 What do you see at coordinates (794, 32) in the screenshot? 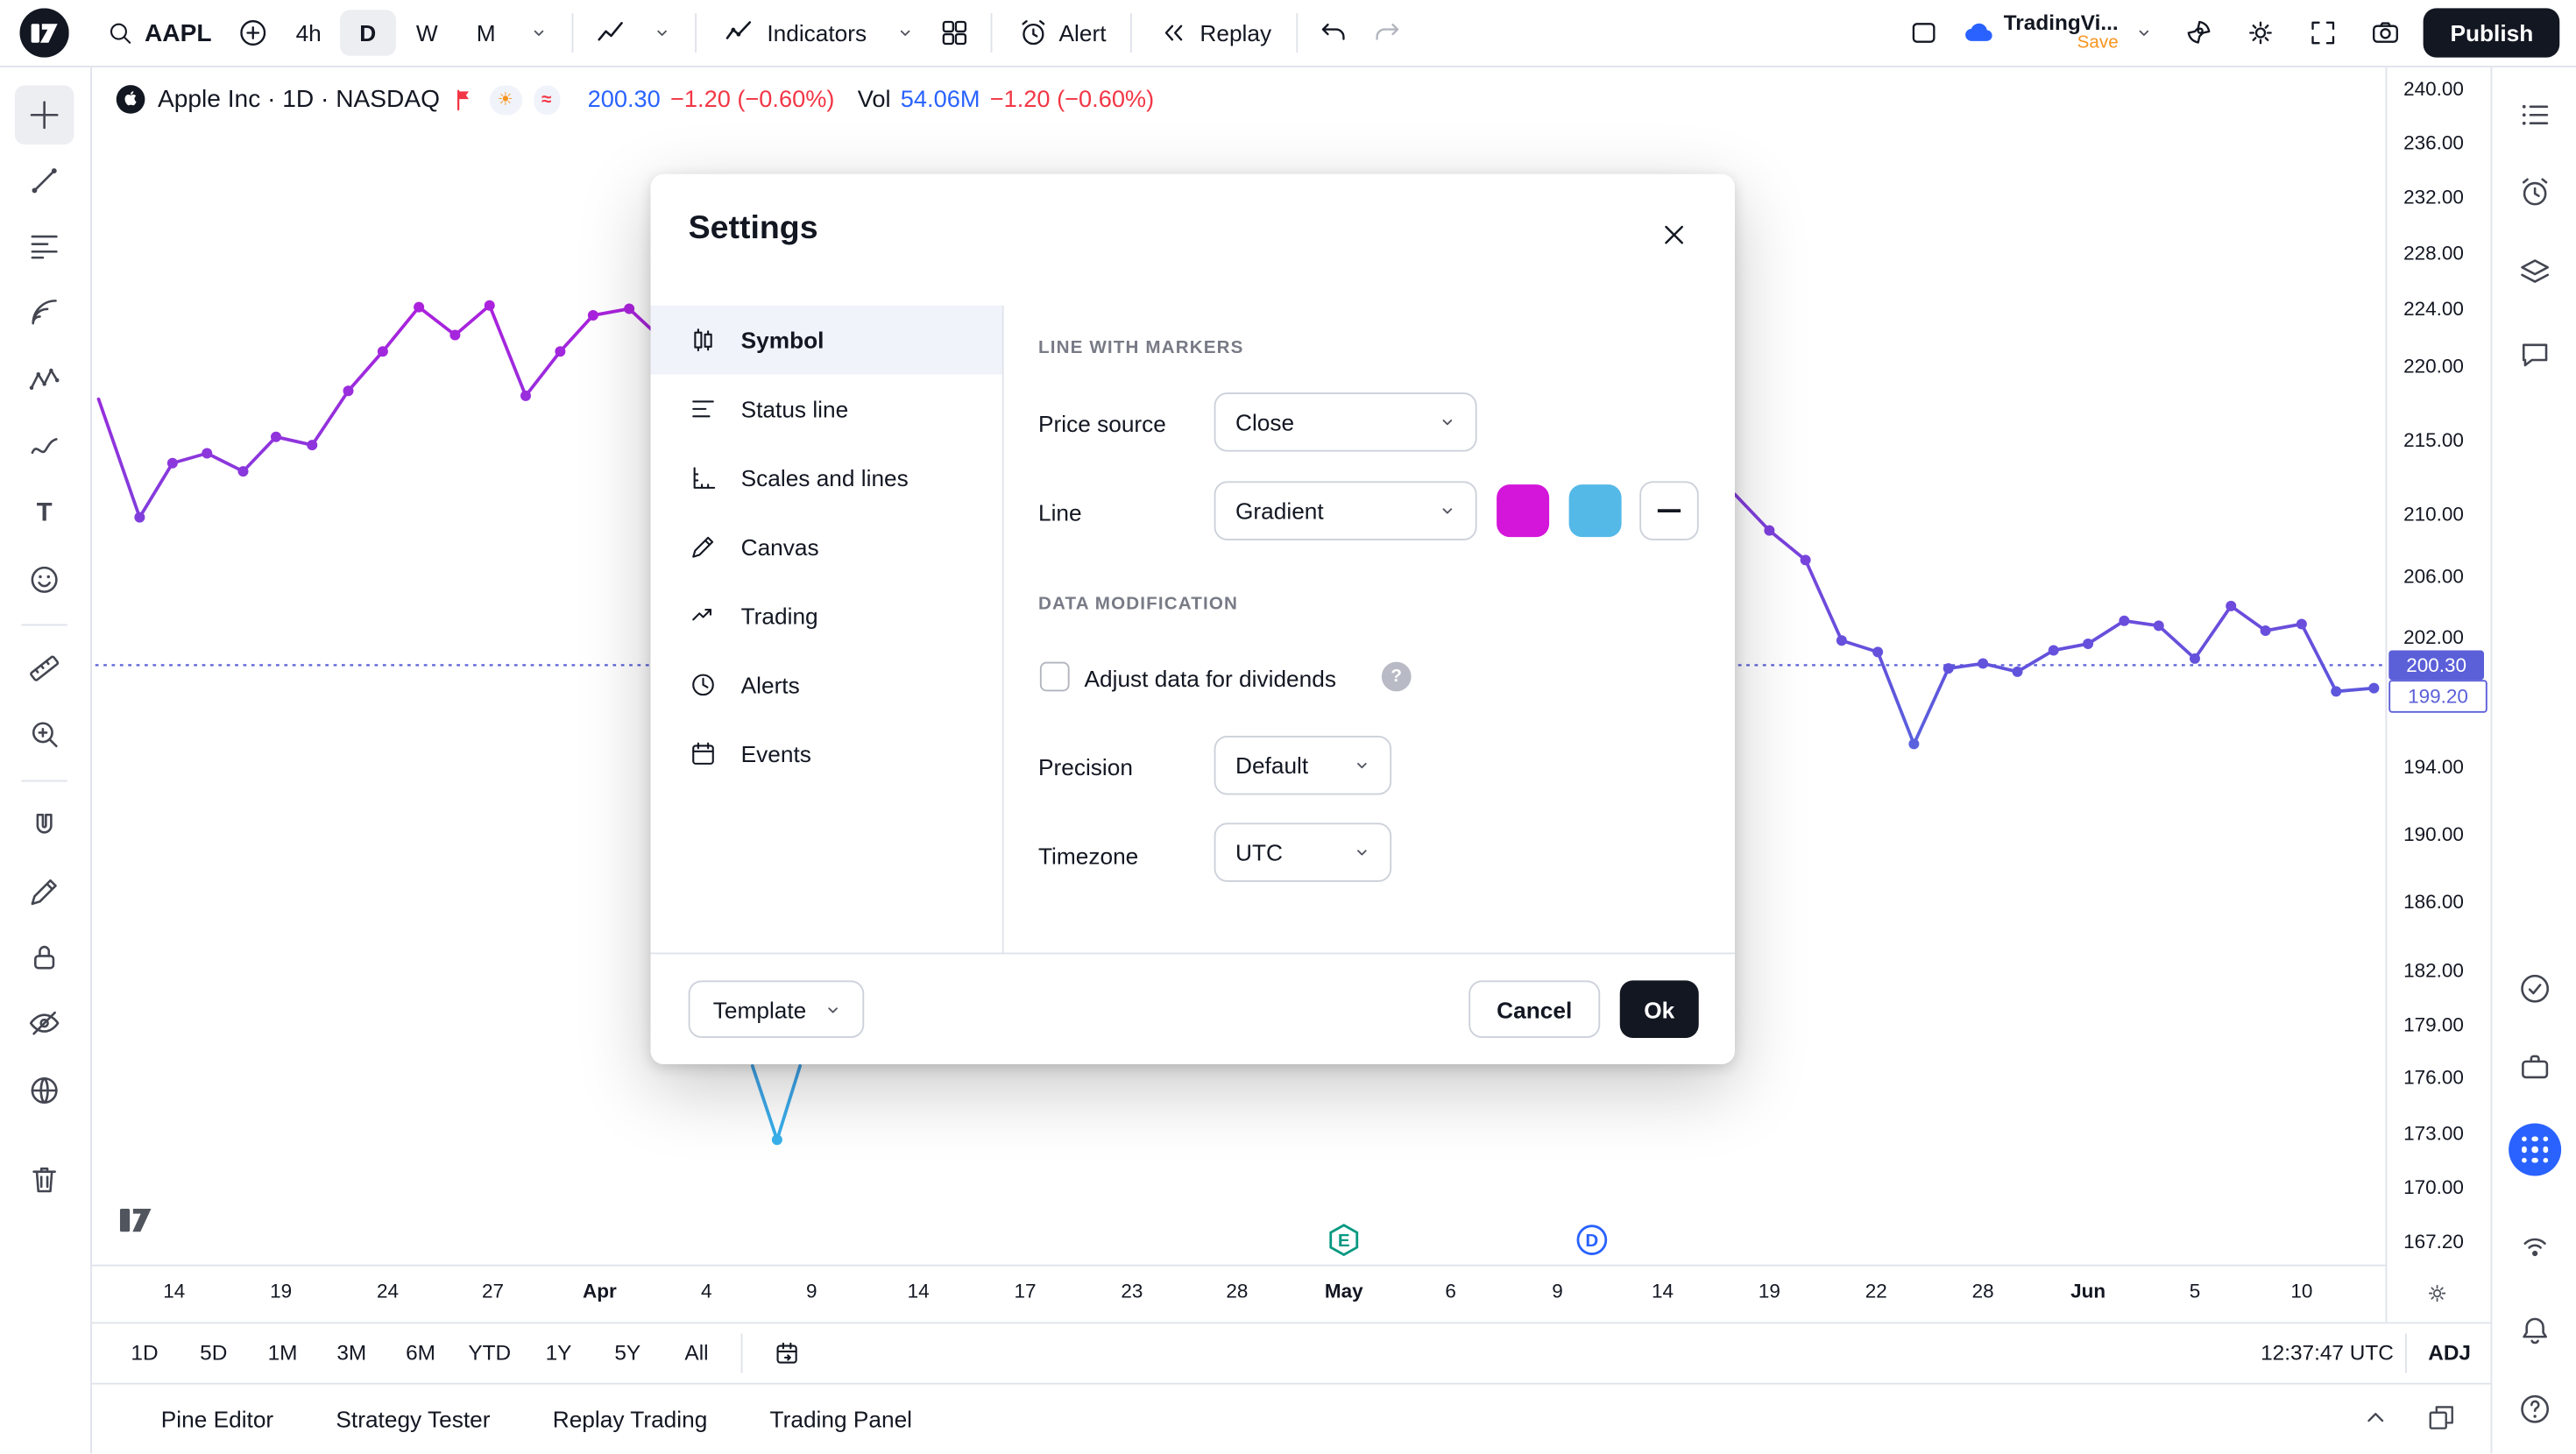
I see `indicators-button: Indicators` at bounding box center [794, 32].